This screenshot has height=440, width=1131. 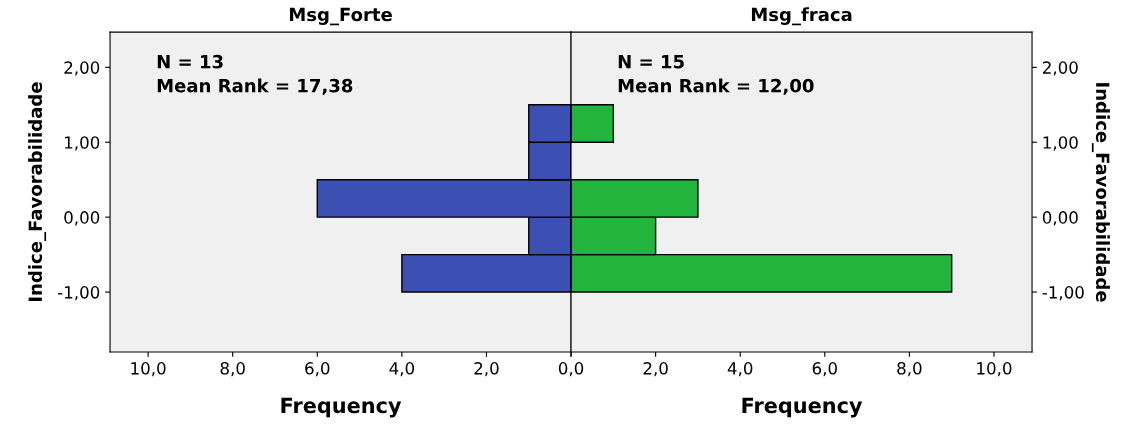 I want to click on chart-title: Msg_Forte, so click(x=340, y=16).